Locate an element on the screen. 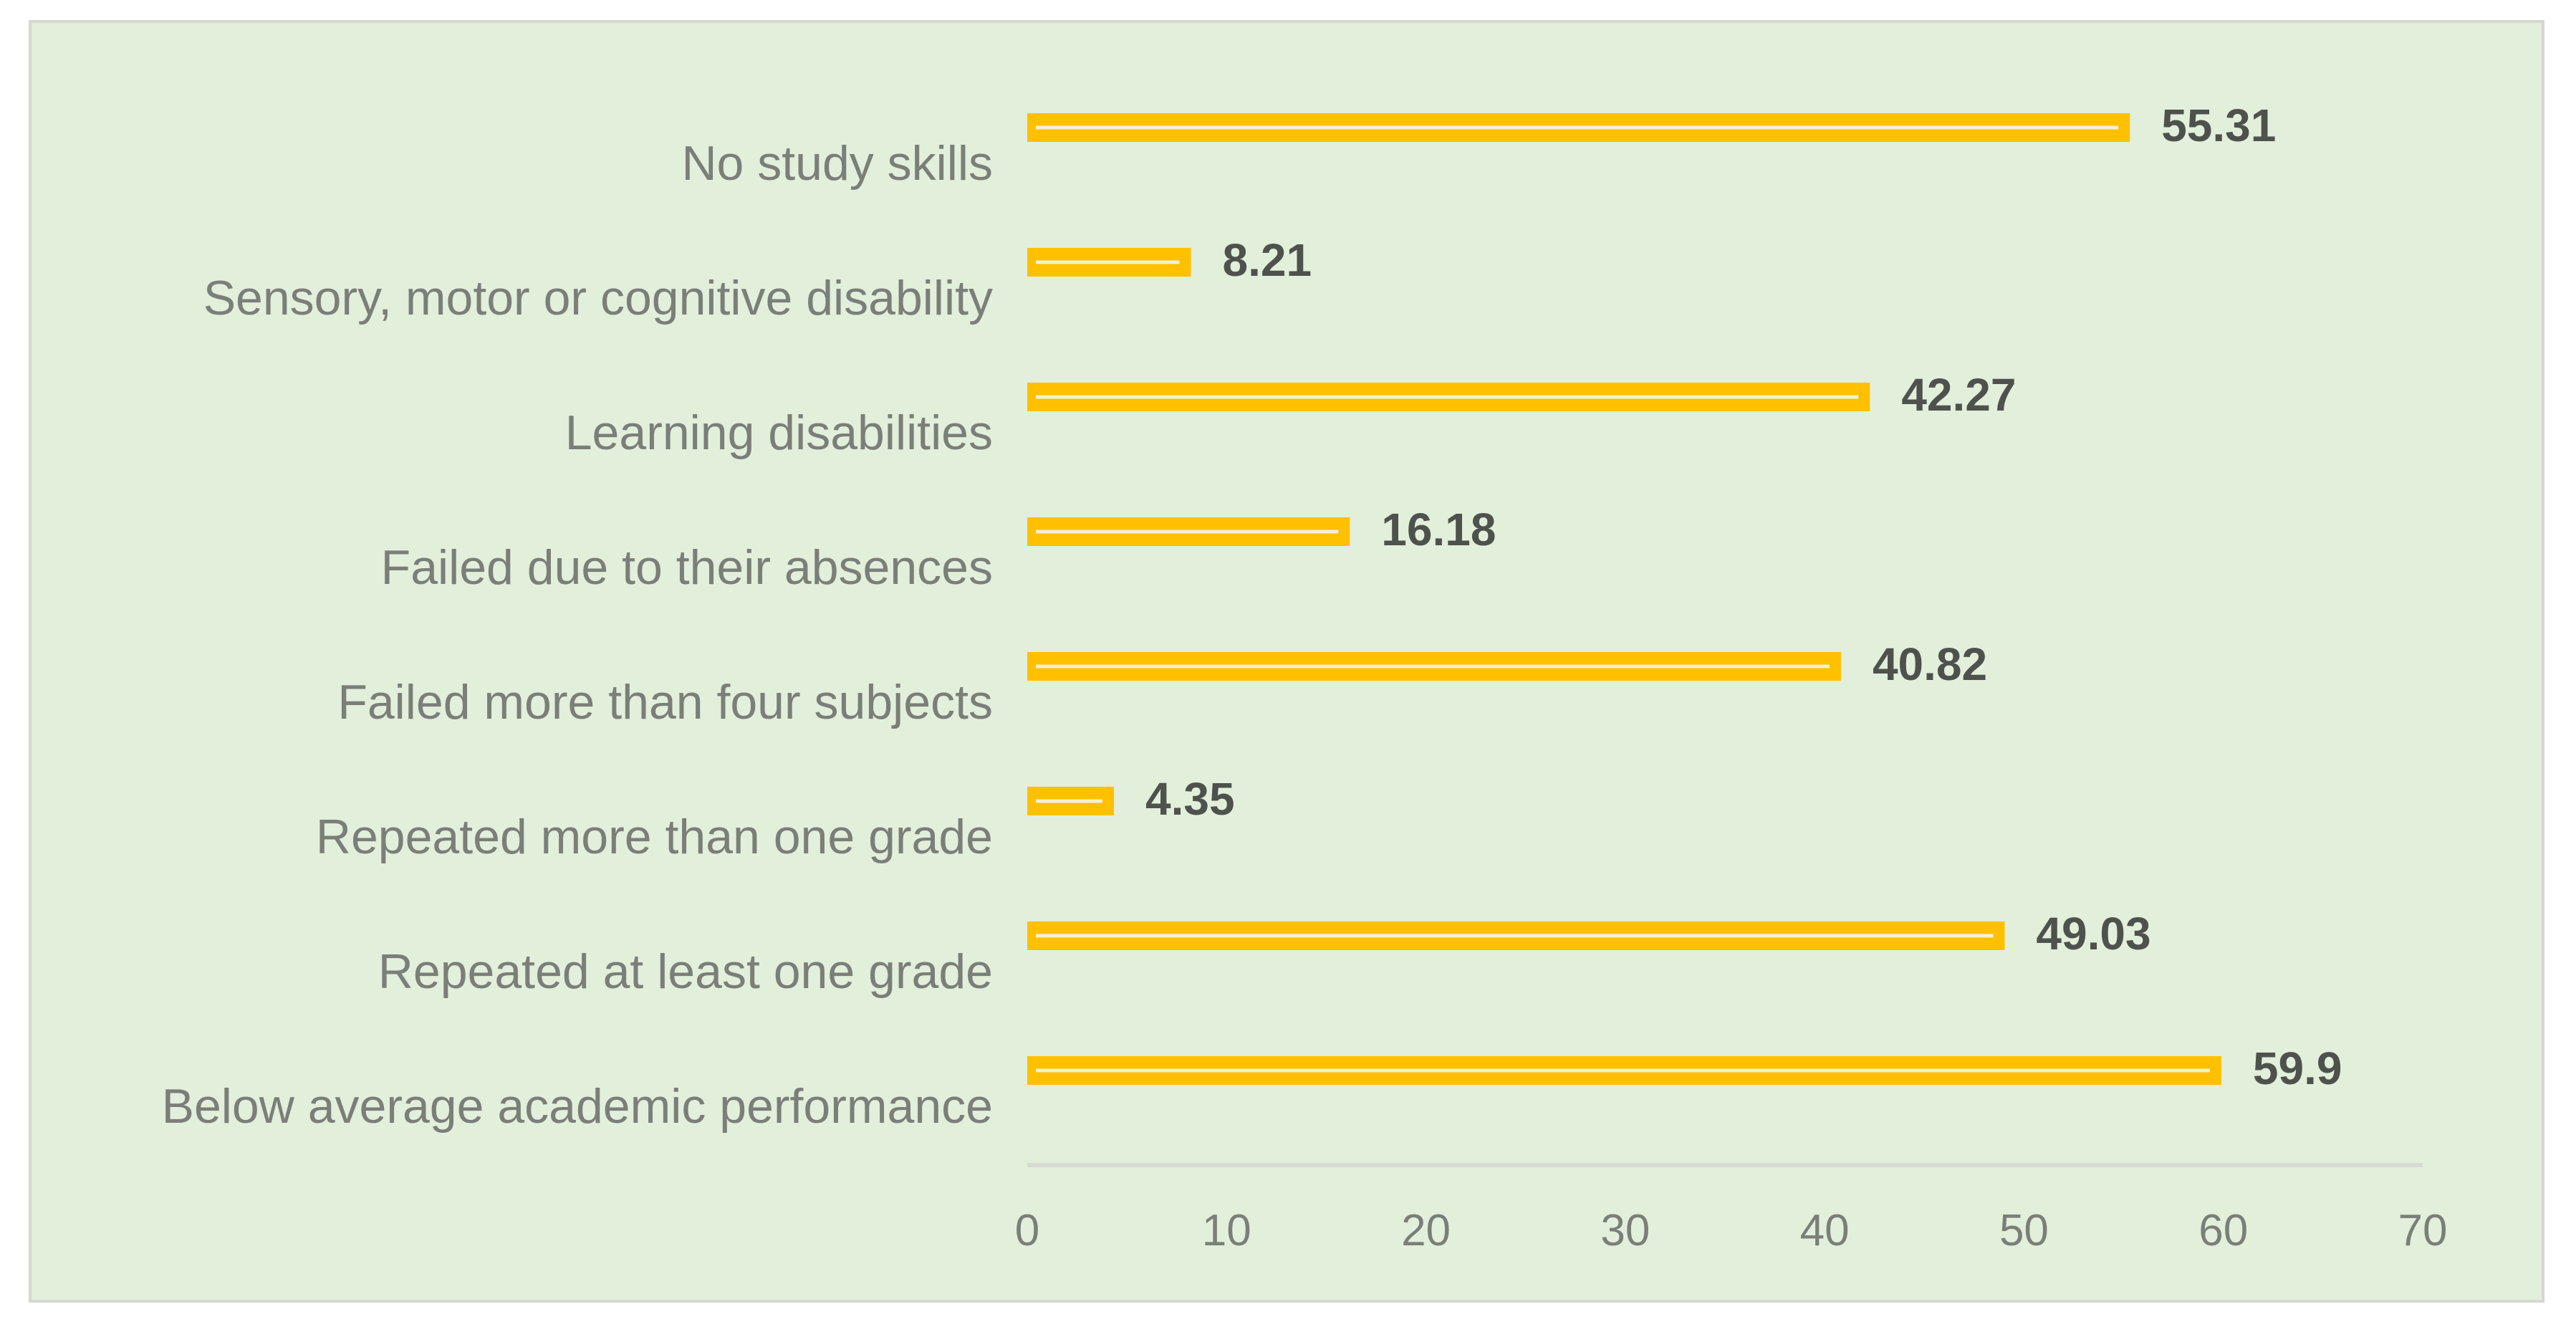 This screenshot has width=2576, height=1327. category-label: No study skills is located at coordinates (837, 163).